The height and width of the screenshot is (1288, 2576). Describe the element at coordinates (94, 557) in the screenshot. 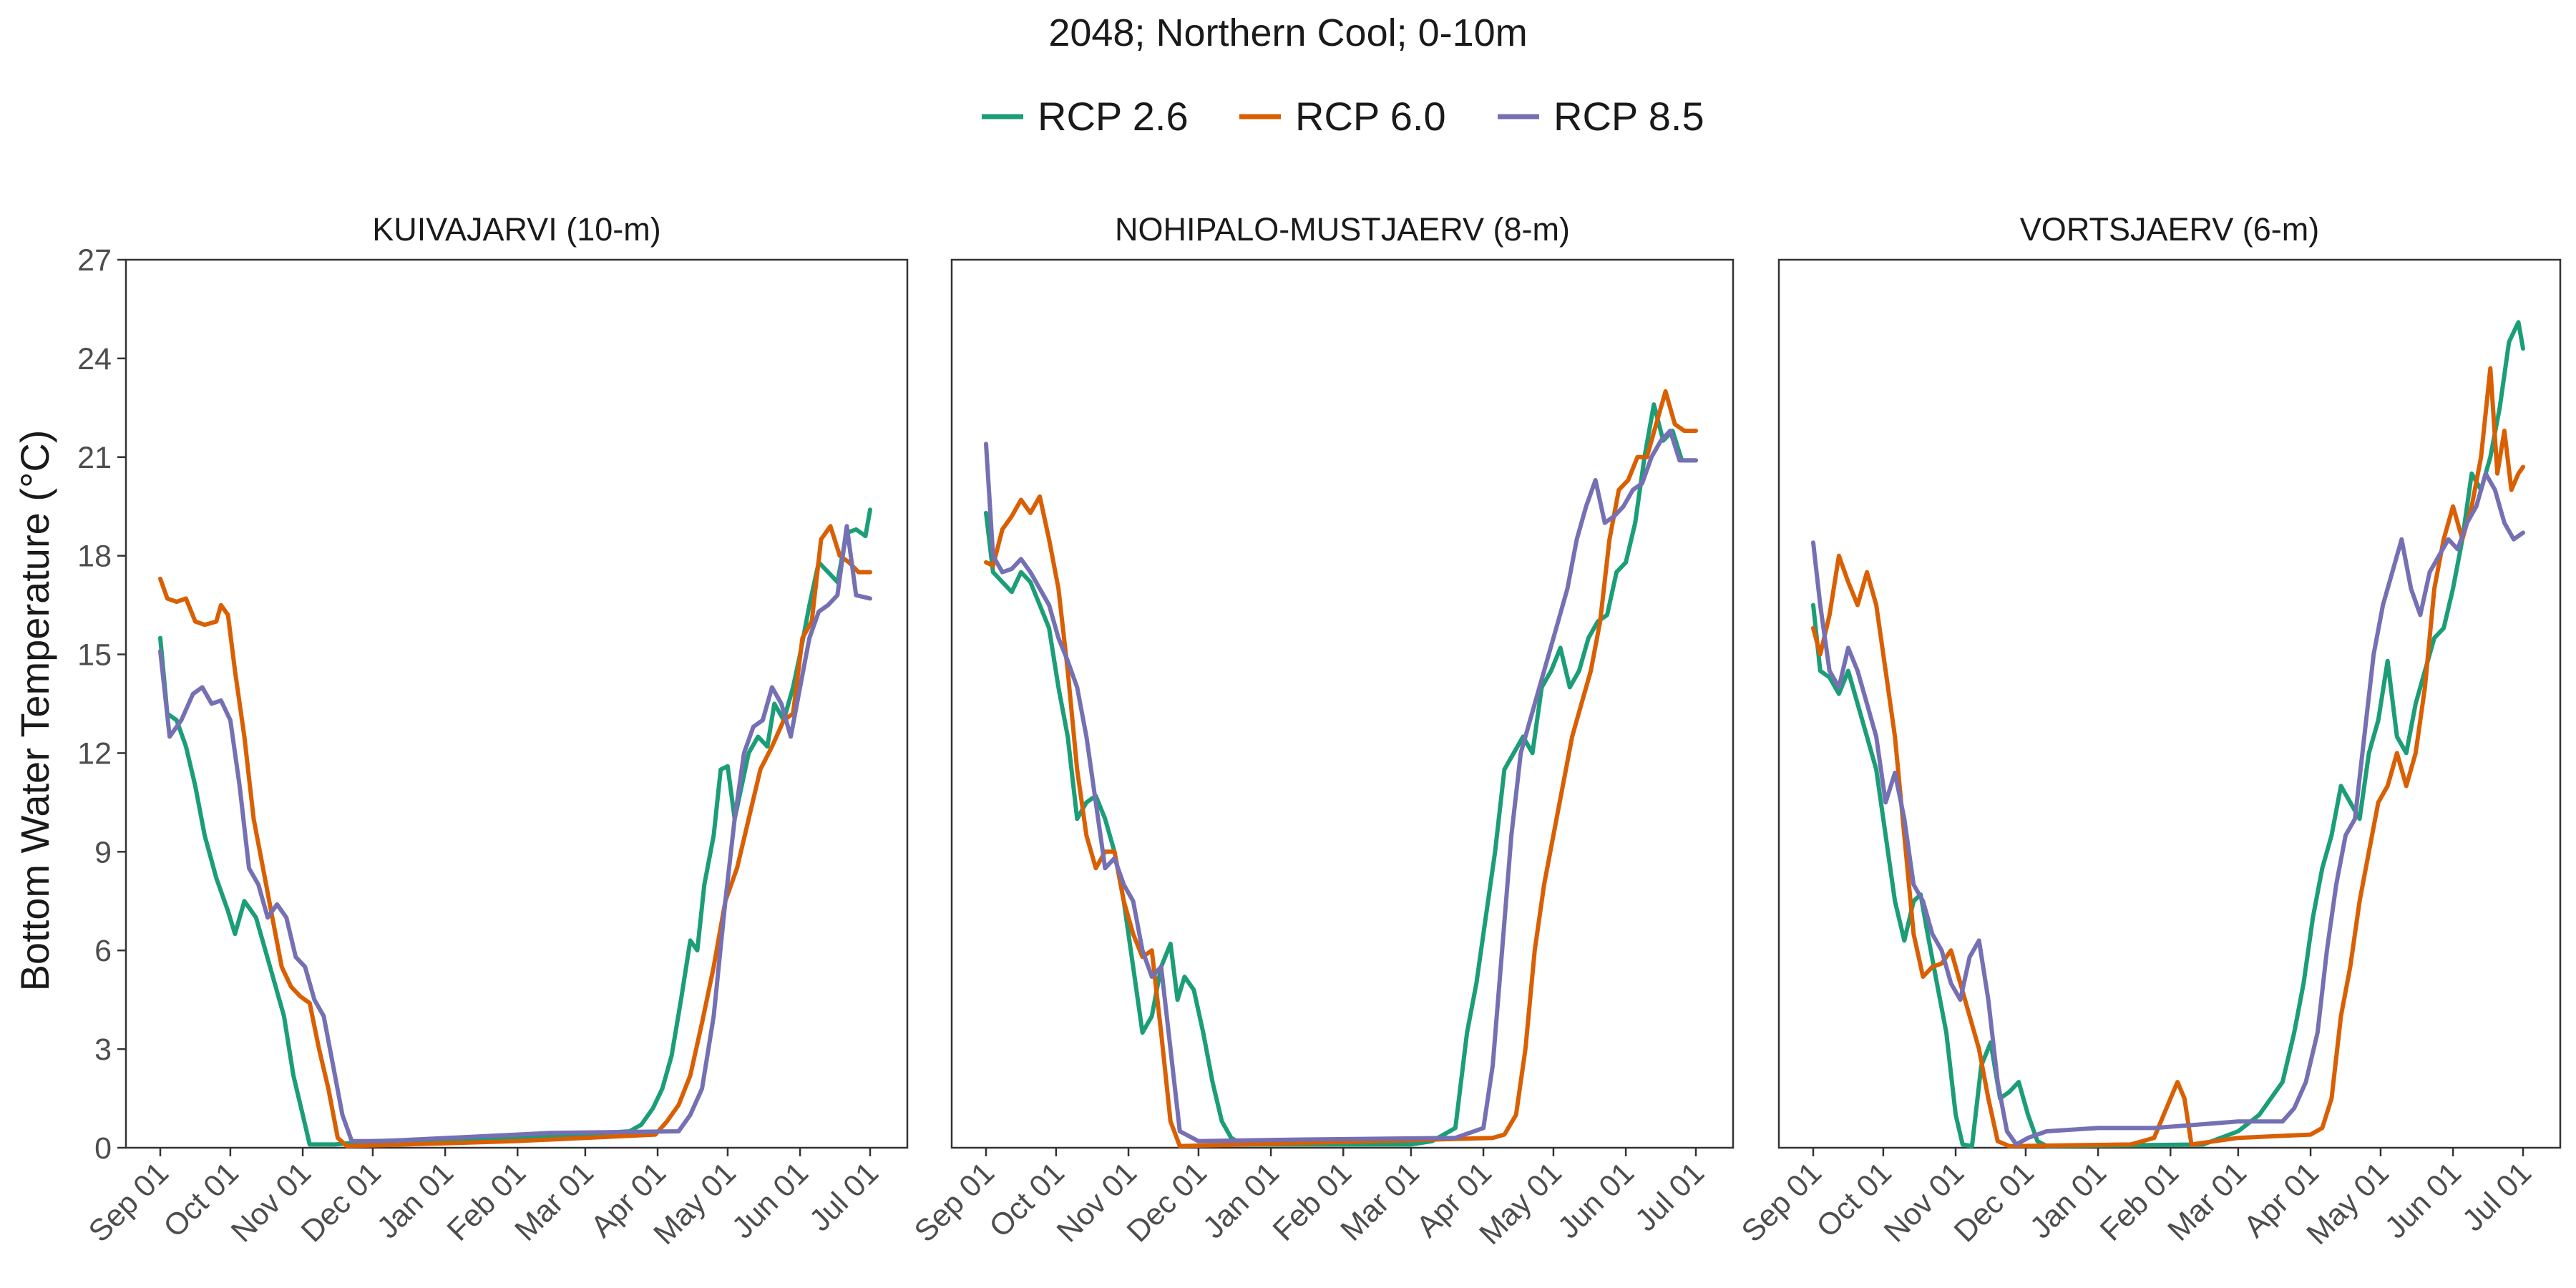

I see `y-tick-label: 18` at that location.